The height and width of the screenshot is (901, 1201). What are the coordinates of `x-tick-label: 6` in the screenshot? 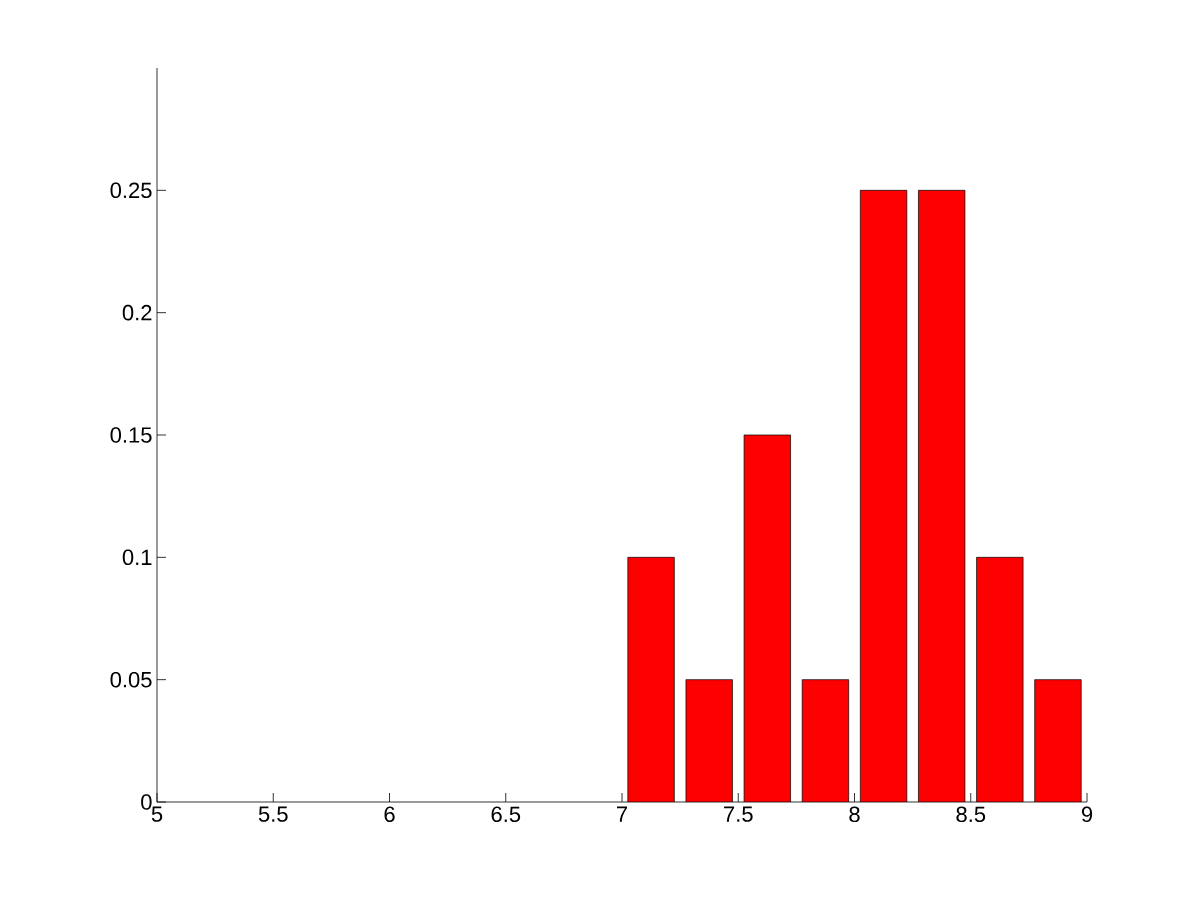 It's located at (389, 814).